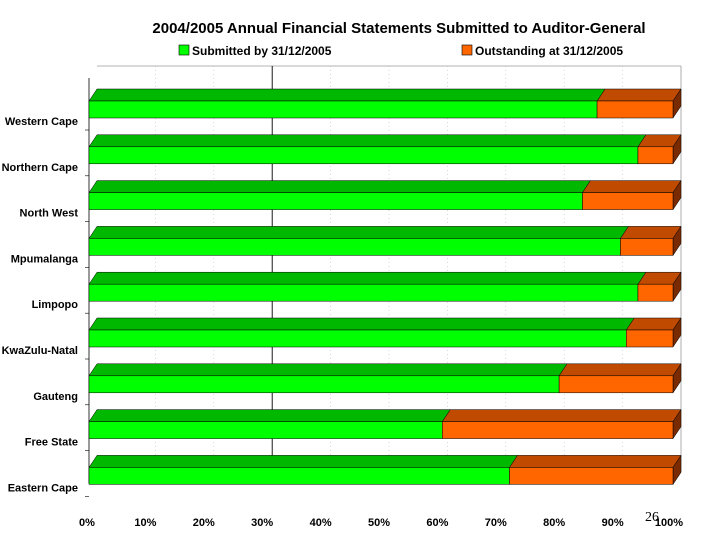 The width and height of the screenshot is (720, 540). I want to click on category-label: Free State, so click(51, 443).